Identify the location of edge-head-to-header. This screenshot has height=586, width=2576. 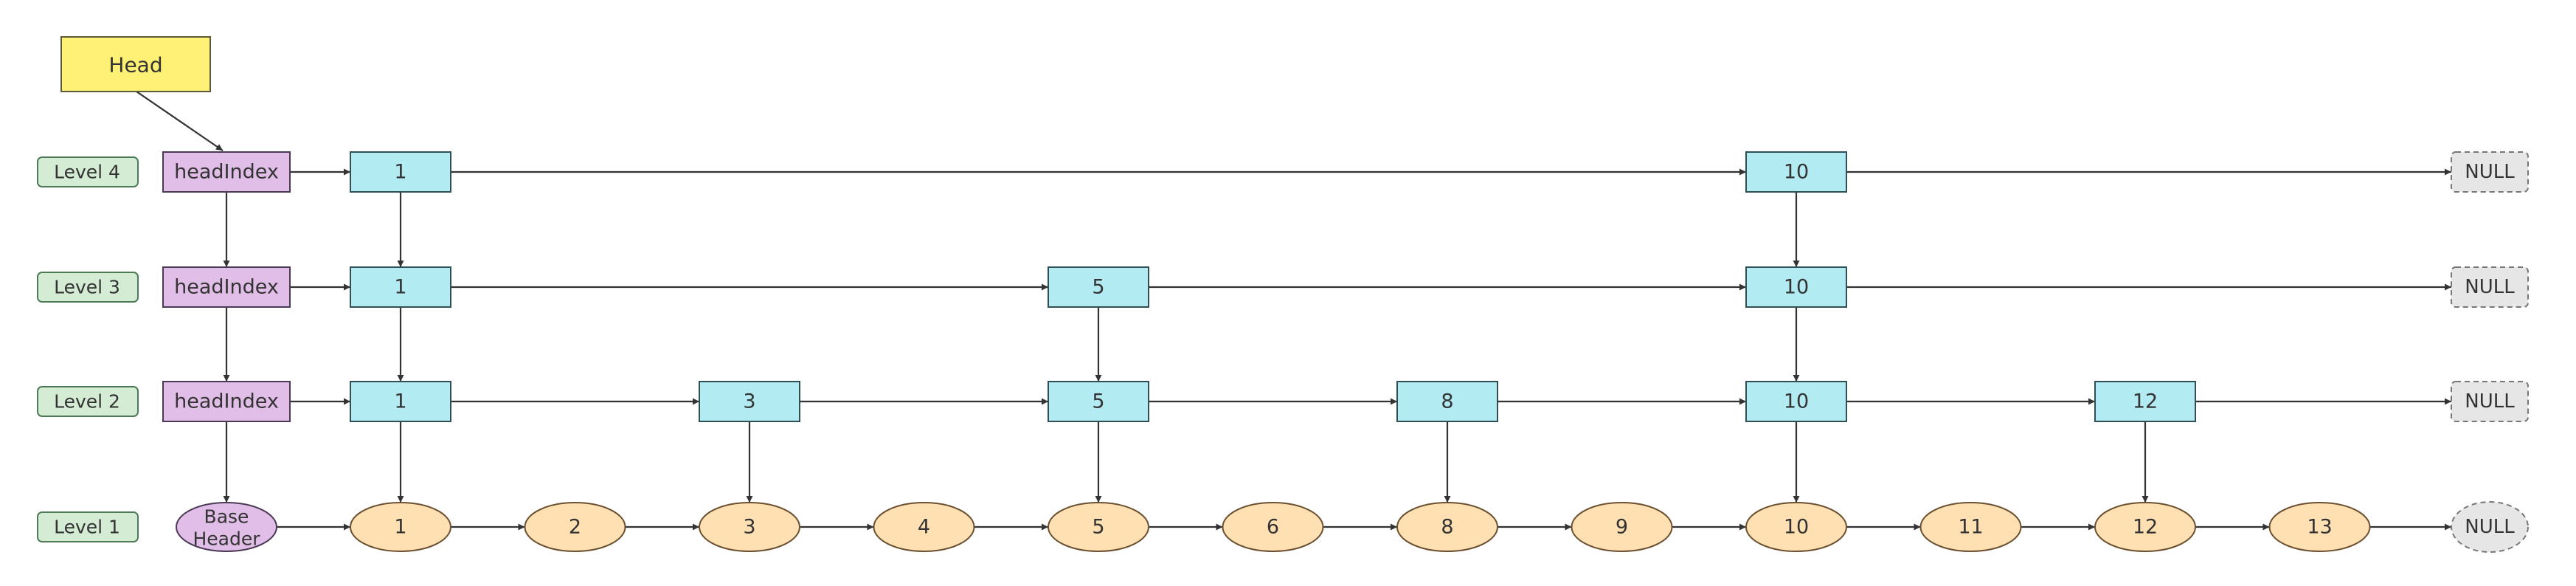
(180, 121).